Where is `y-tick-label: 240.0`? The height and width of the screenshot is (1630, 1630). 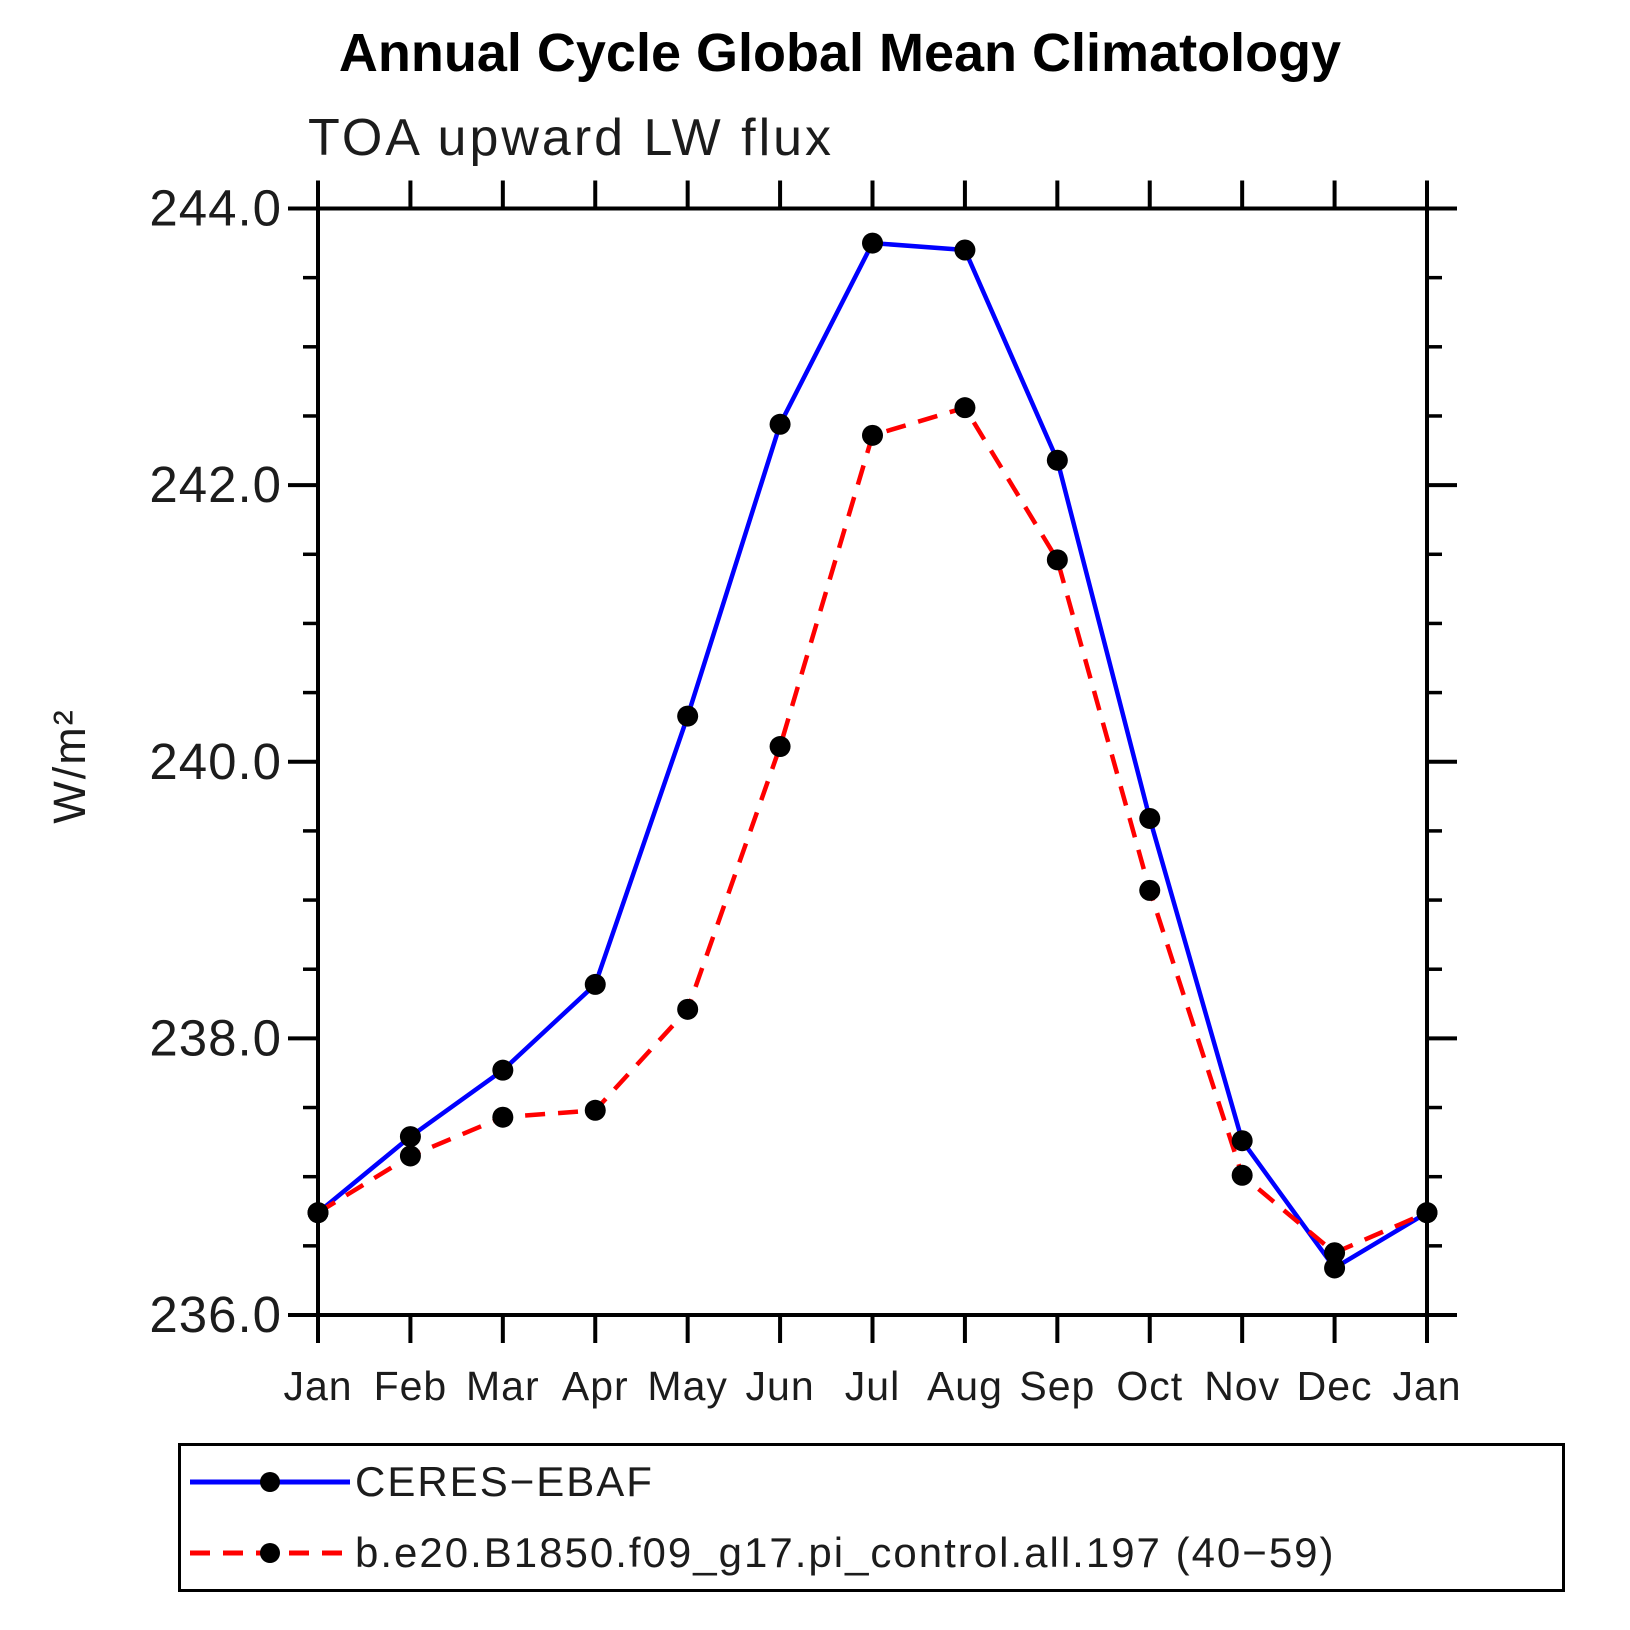 y-tick-label: 240.0 is located at coordinates (215, 761).